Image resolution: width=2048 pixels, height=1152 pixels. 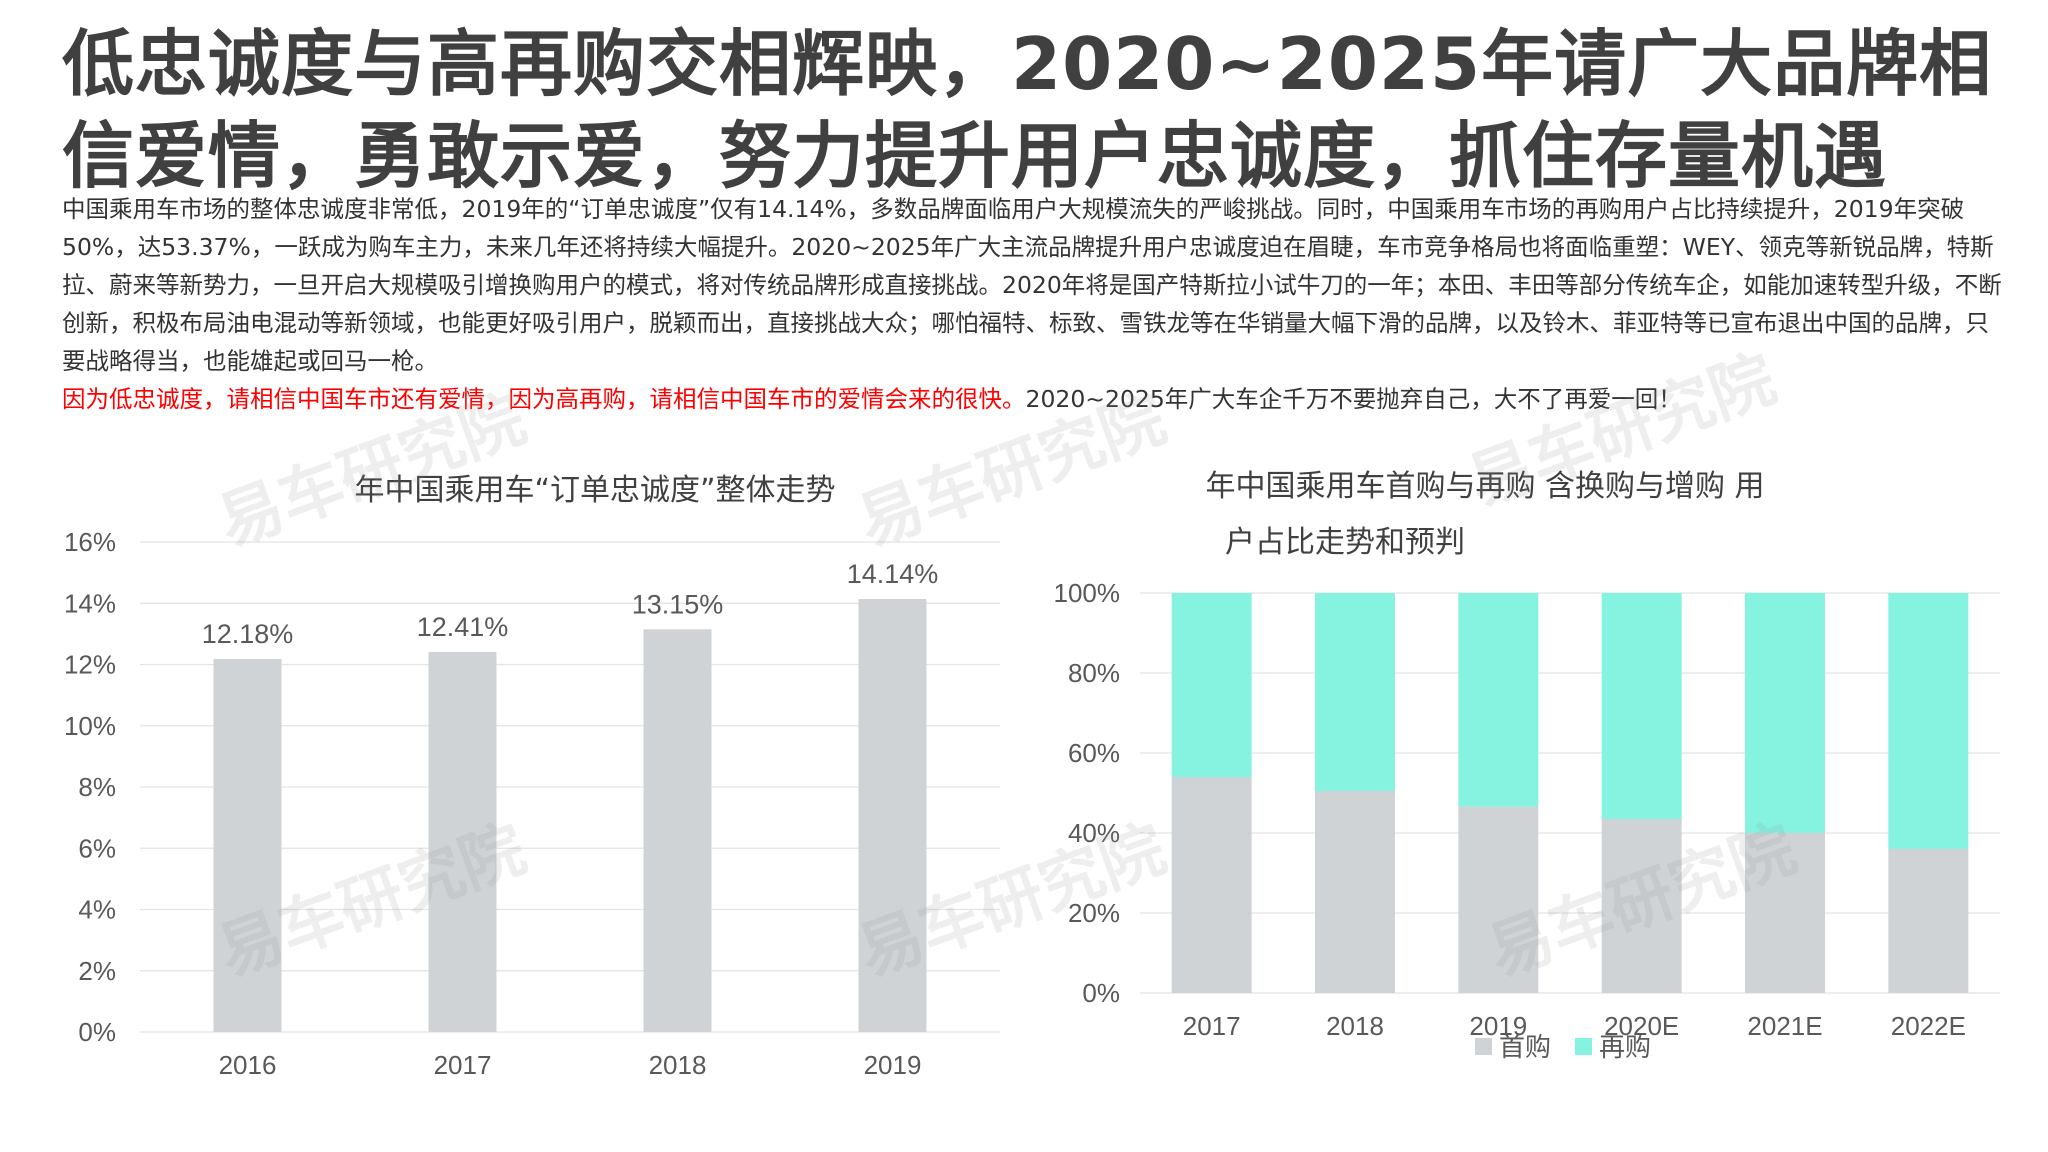 What do you see at coordinates (1094, 753) in the screenshot?
I see `y-tick-label: 60%` at bounding box center [1094, 753].